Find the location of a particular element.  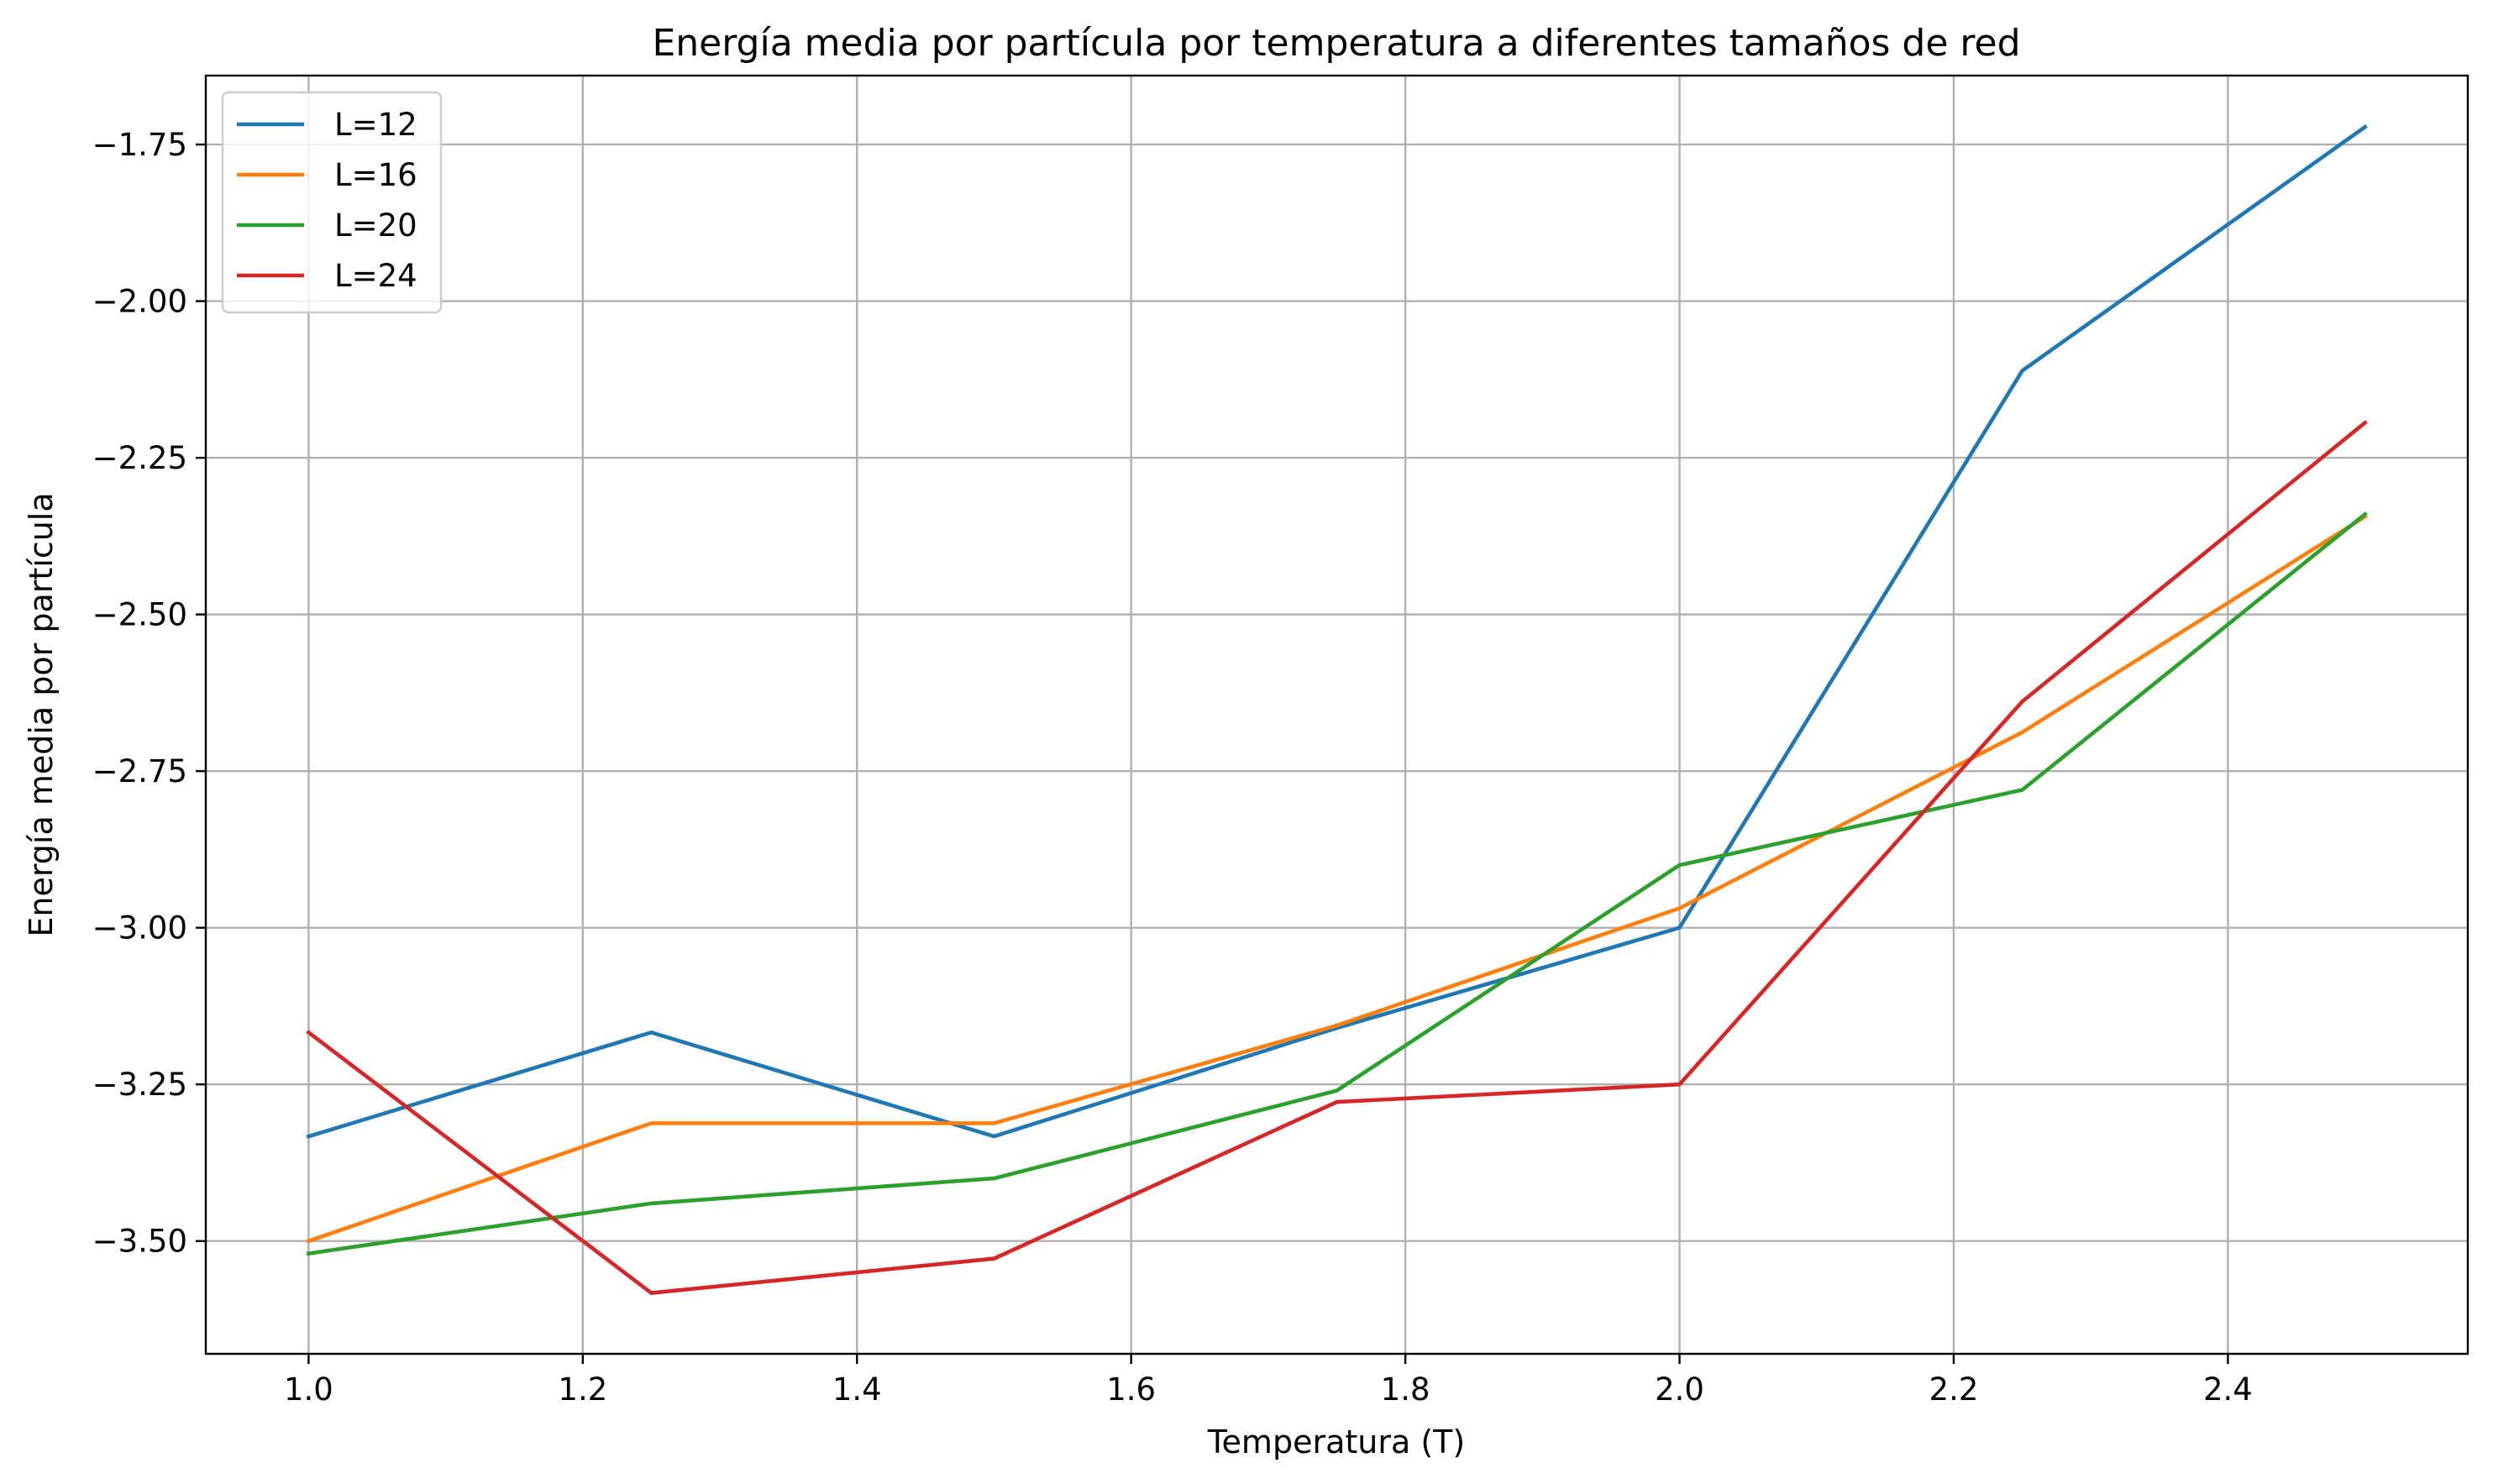

y-axis-label: Energía media por partícula is located at coordinates (41, 714).